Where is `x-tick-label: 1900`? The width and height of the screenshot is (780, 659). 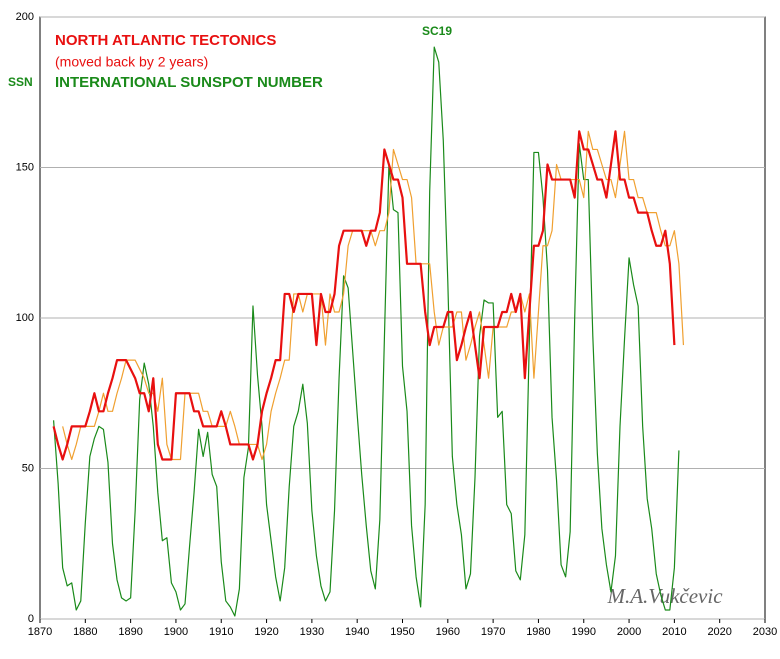 x-tick-label: 1900 is located at coordinates (176, 632).